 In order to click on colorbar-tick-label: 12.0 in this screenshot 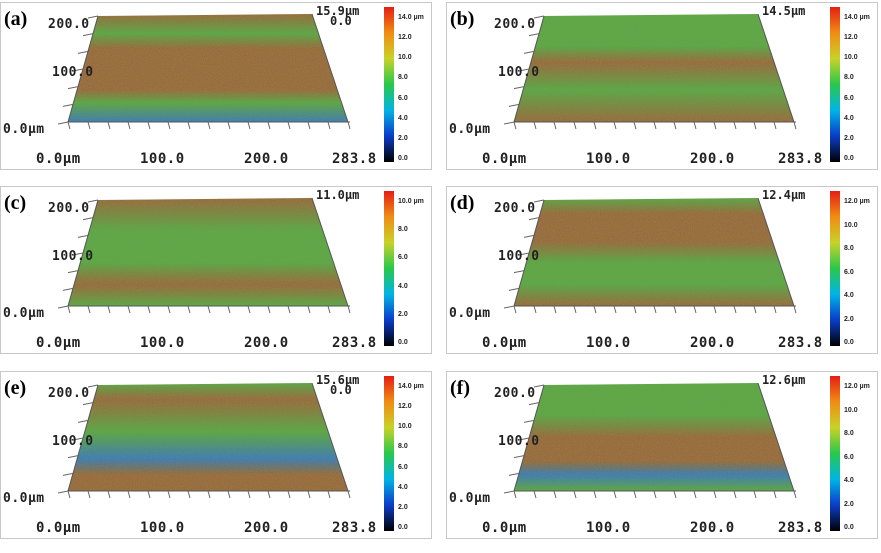, I will do `click(405, 407)`.